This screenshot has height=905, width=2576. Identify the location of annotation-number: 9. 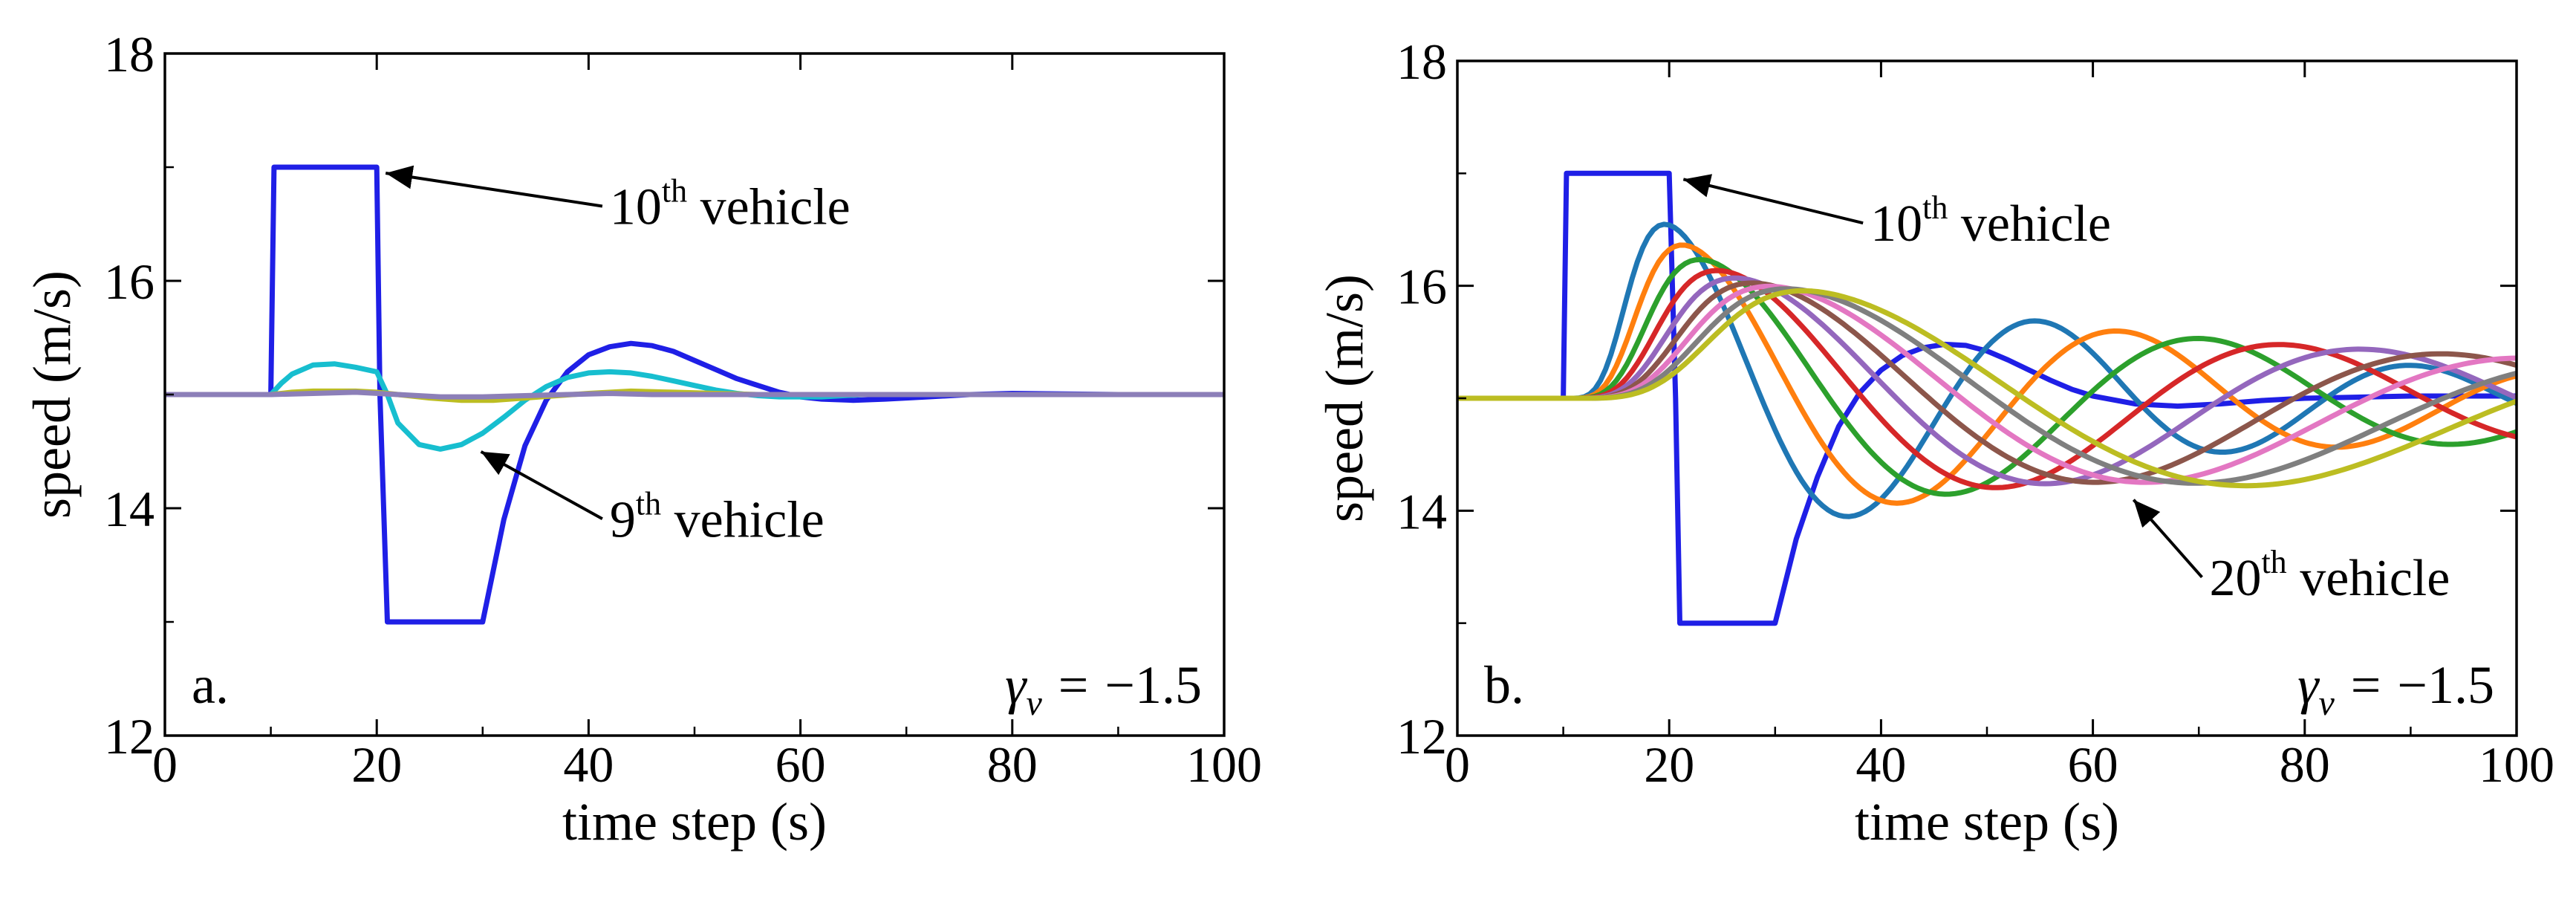
(623, 519).